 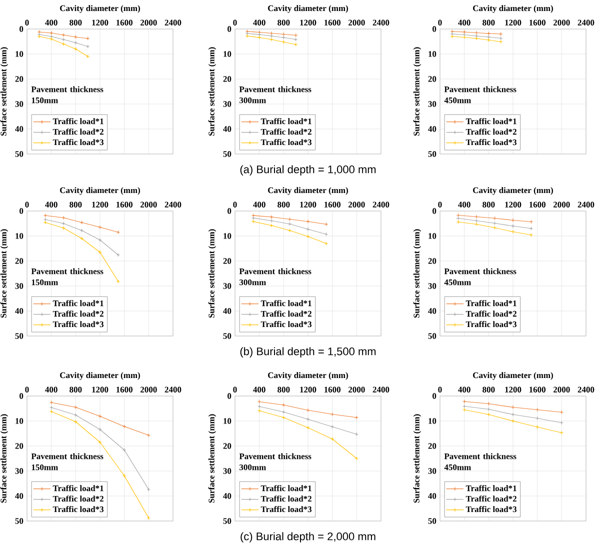 What do you see at coordinates (67, 277) in the screenshot?
I see `annotation: Pavement thickness 150mm` at bounding box center [67, 277].